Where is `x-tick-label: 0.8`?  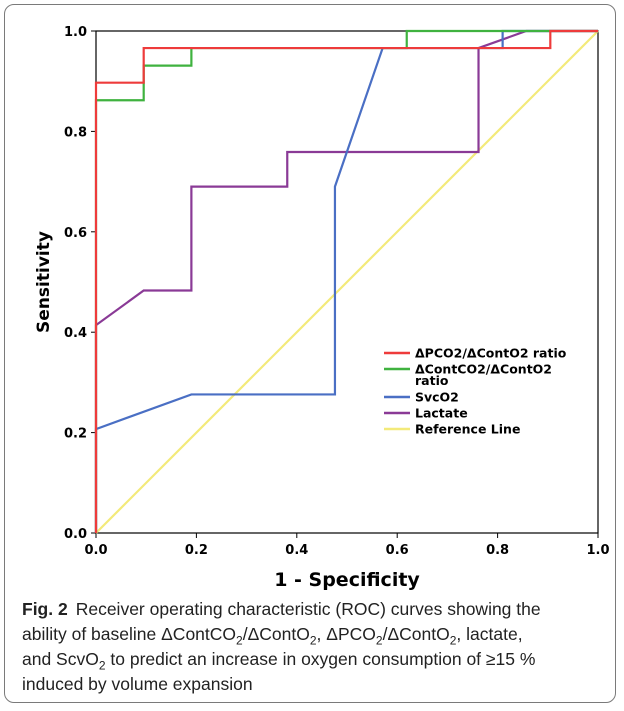
x-tick-label: 0.8 is located at coordinates (497, 550).